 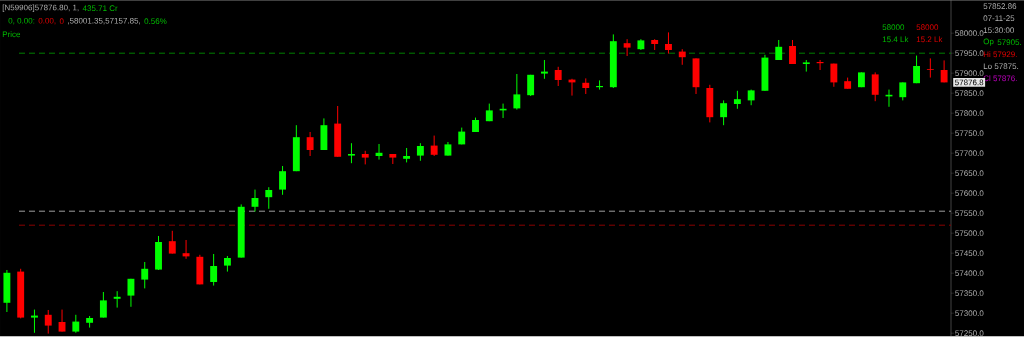 What do you see at coordinates (969, 113) in the screenshot?
I see `y-tick-label: 57800.0` at bounding box center [969, 113].